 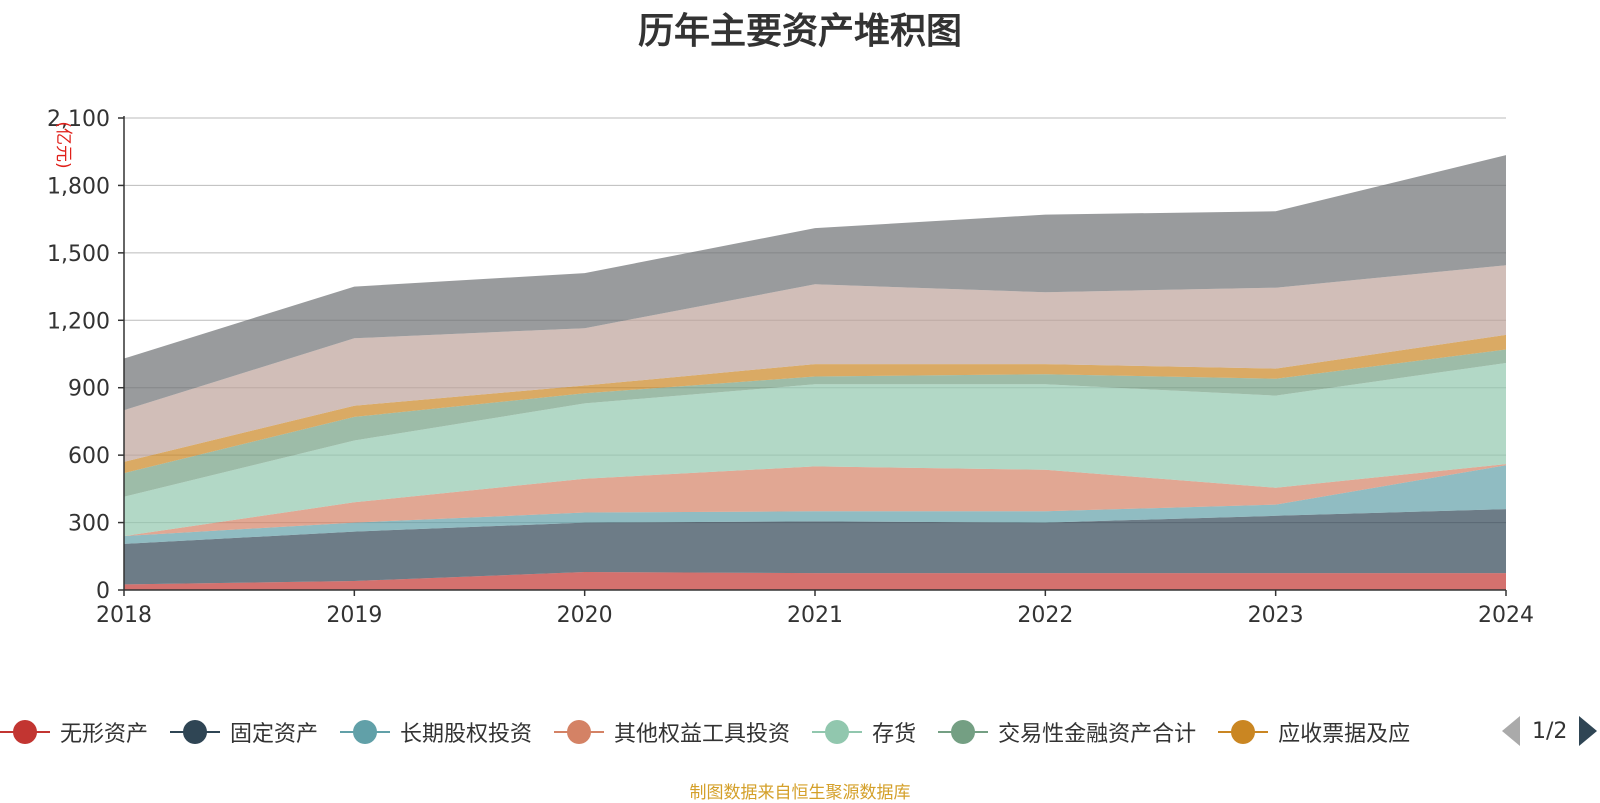 What do you see at coordinates (89, 524) in the screenshot?
I see `y-tick-label: 300` at bounding box center [89, 524].